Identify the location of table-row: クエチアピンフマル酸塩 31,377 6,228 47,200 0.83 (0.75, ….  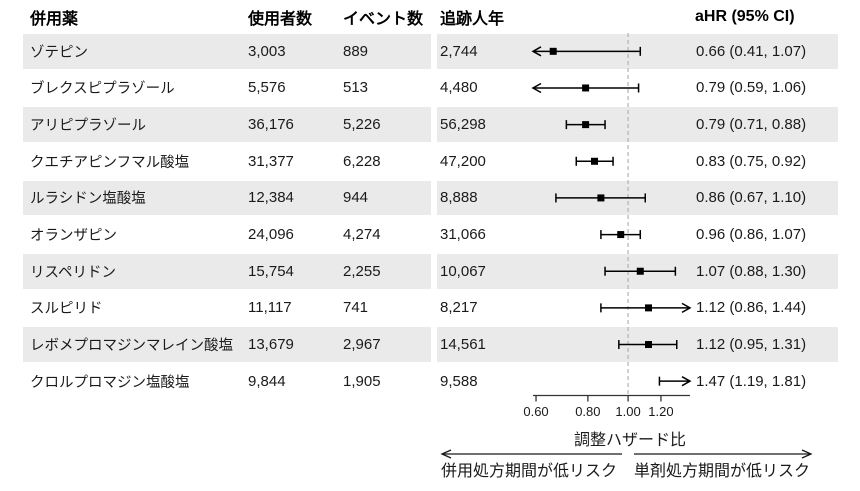
(430, 161).